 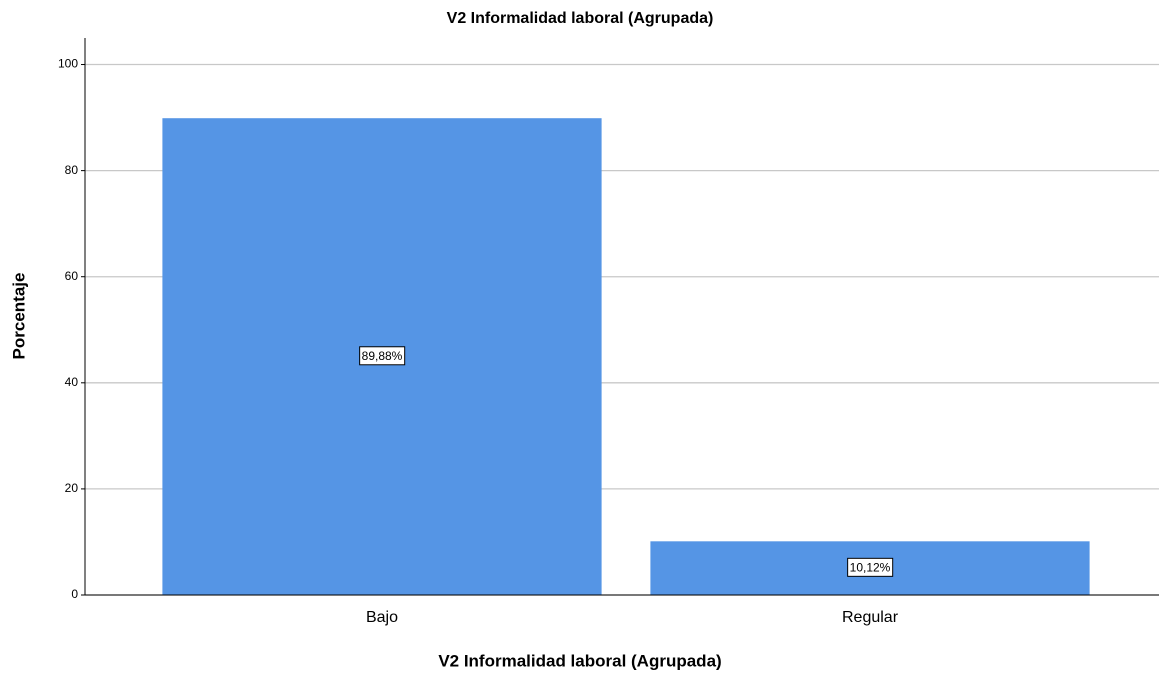 What do you see at coordinates (72, 382) in the screenshot?
I see `y-tick-label: 40` at bounding box center [72, 382].